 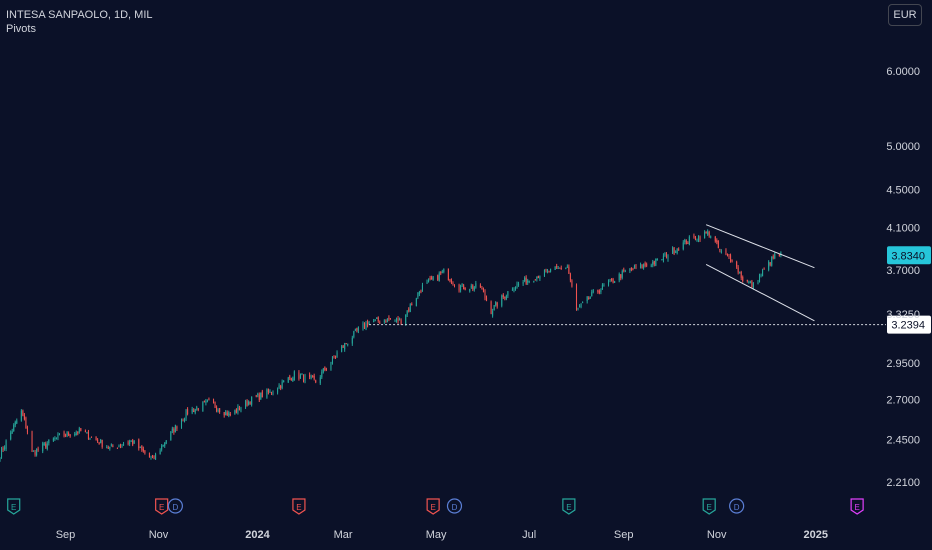 What do you see at coordinates (903, 364) in the screenshot?
I see `price-tick-label: 2.9500` at bounding box center [903, 364].